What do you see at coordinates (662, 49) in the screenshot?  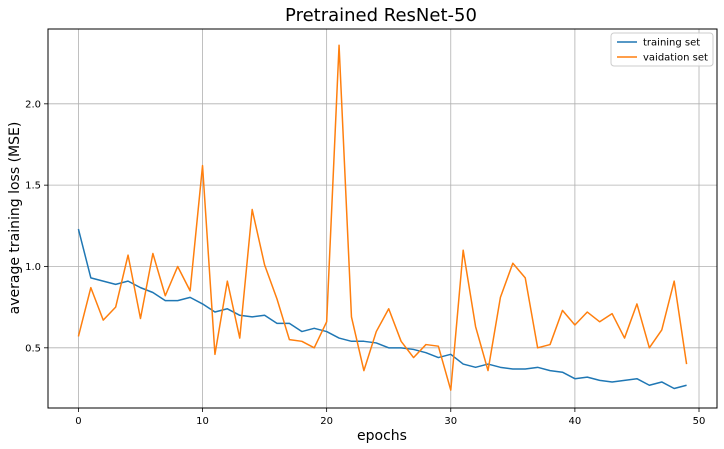 I see `legend: training set vaidation set` at bounding box center [662, 49].